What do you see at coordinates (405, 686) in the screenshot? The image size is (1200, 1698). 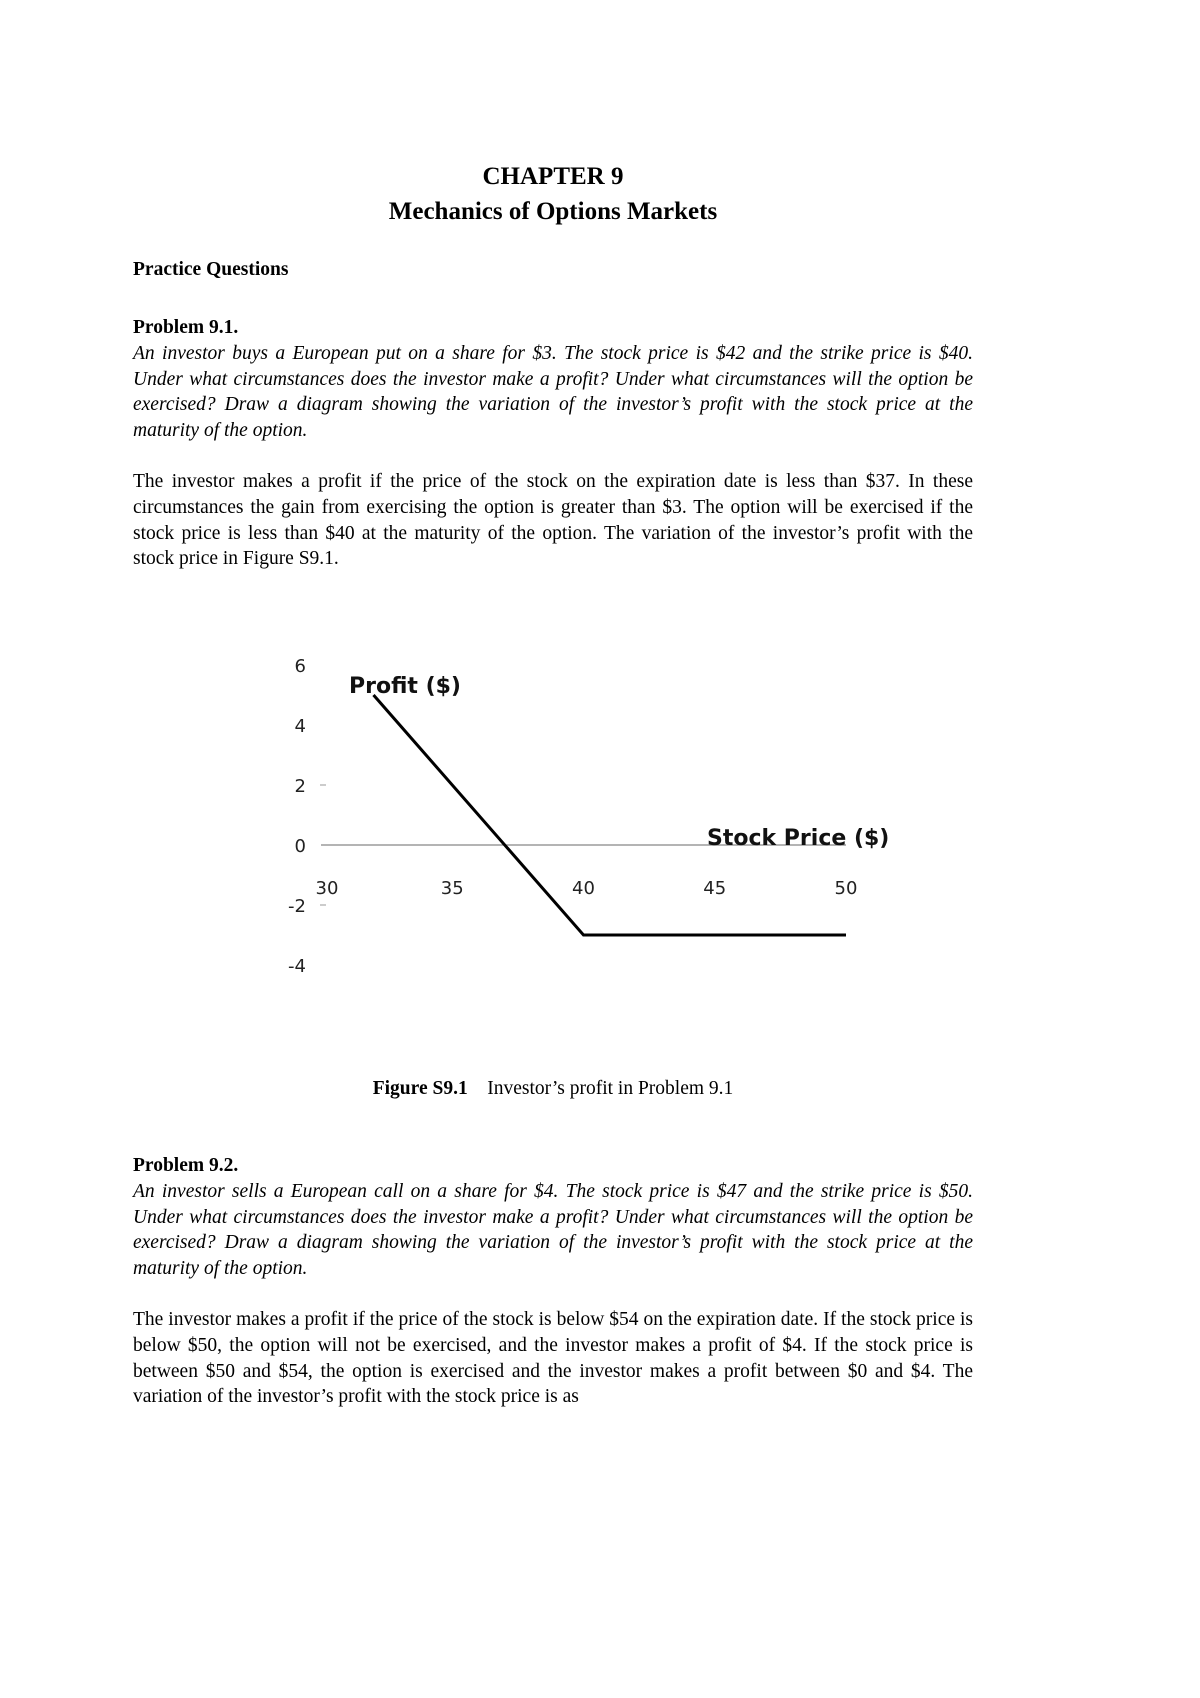 I see `y-axis-title: Profit ($)` at bounding box center [405, 686].